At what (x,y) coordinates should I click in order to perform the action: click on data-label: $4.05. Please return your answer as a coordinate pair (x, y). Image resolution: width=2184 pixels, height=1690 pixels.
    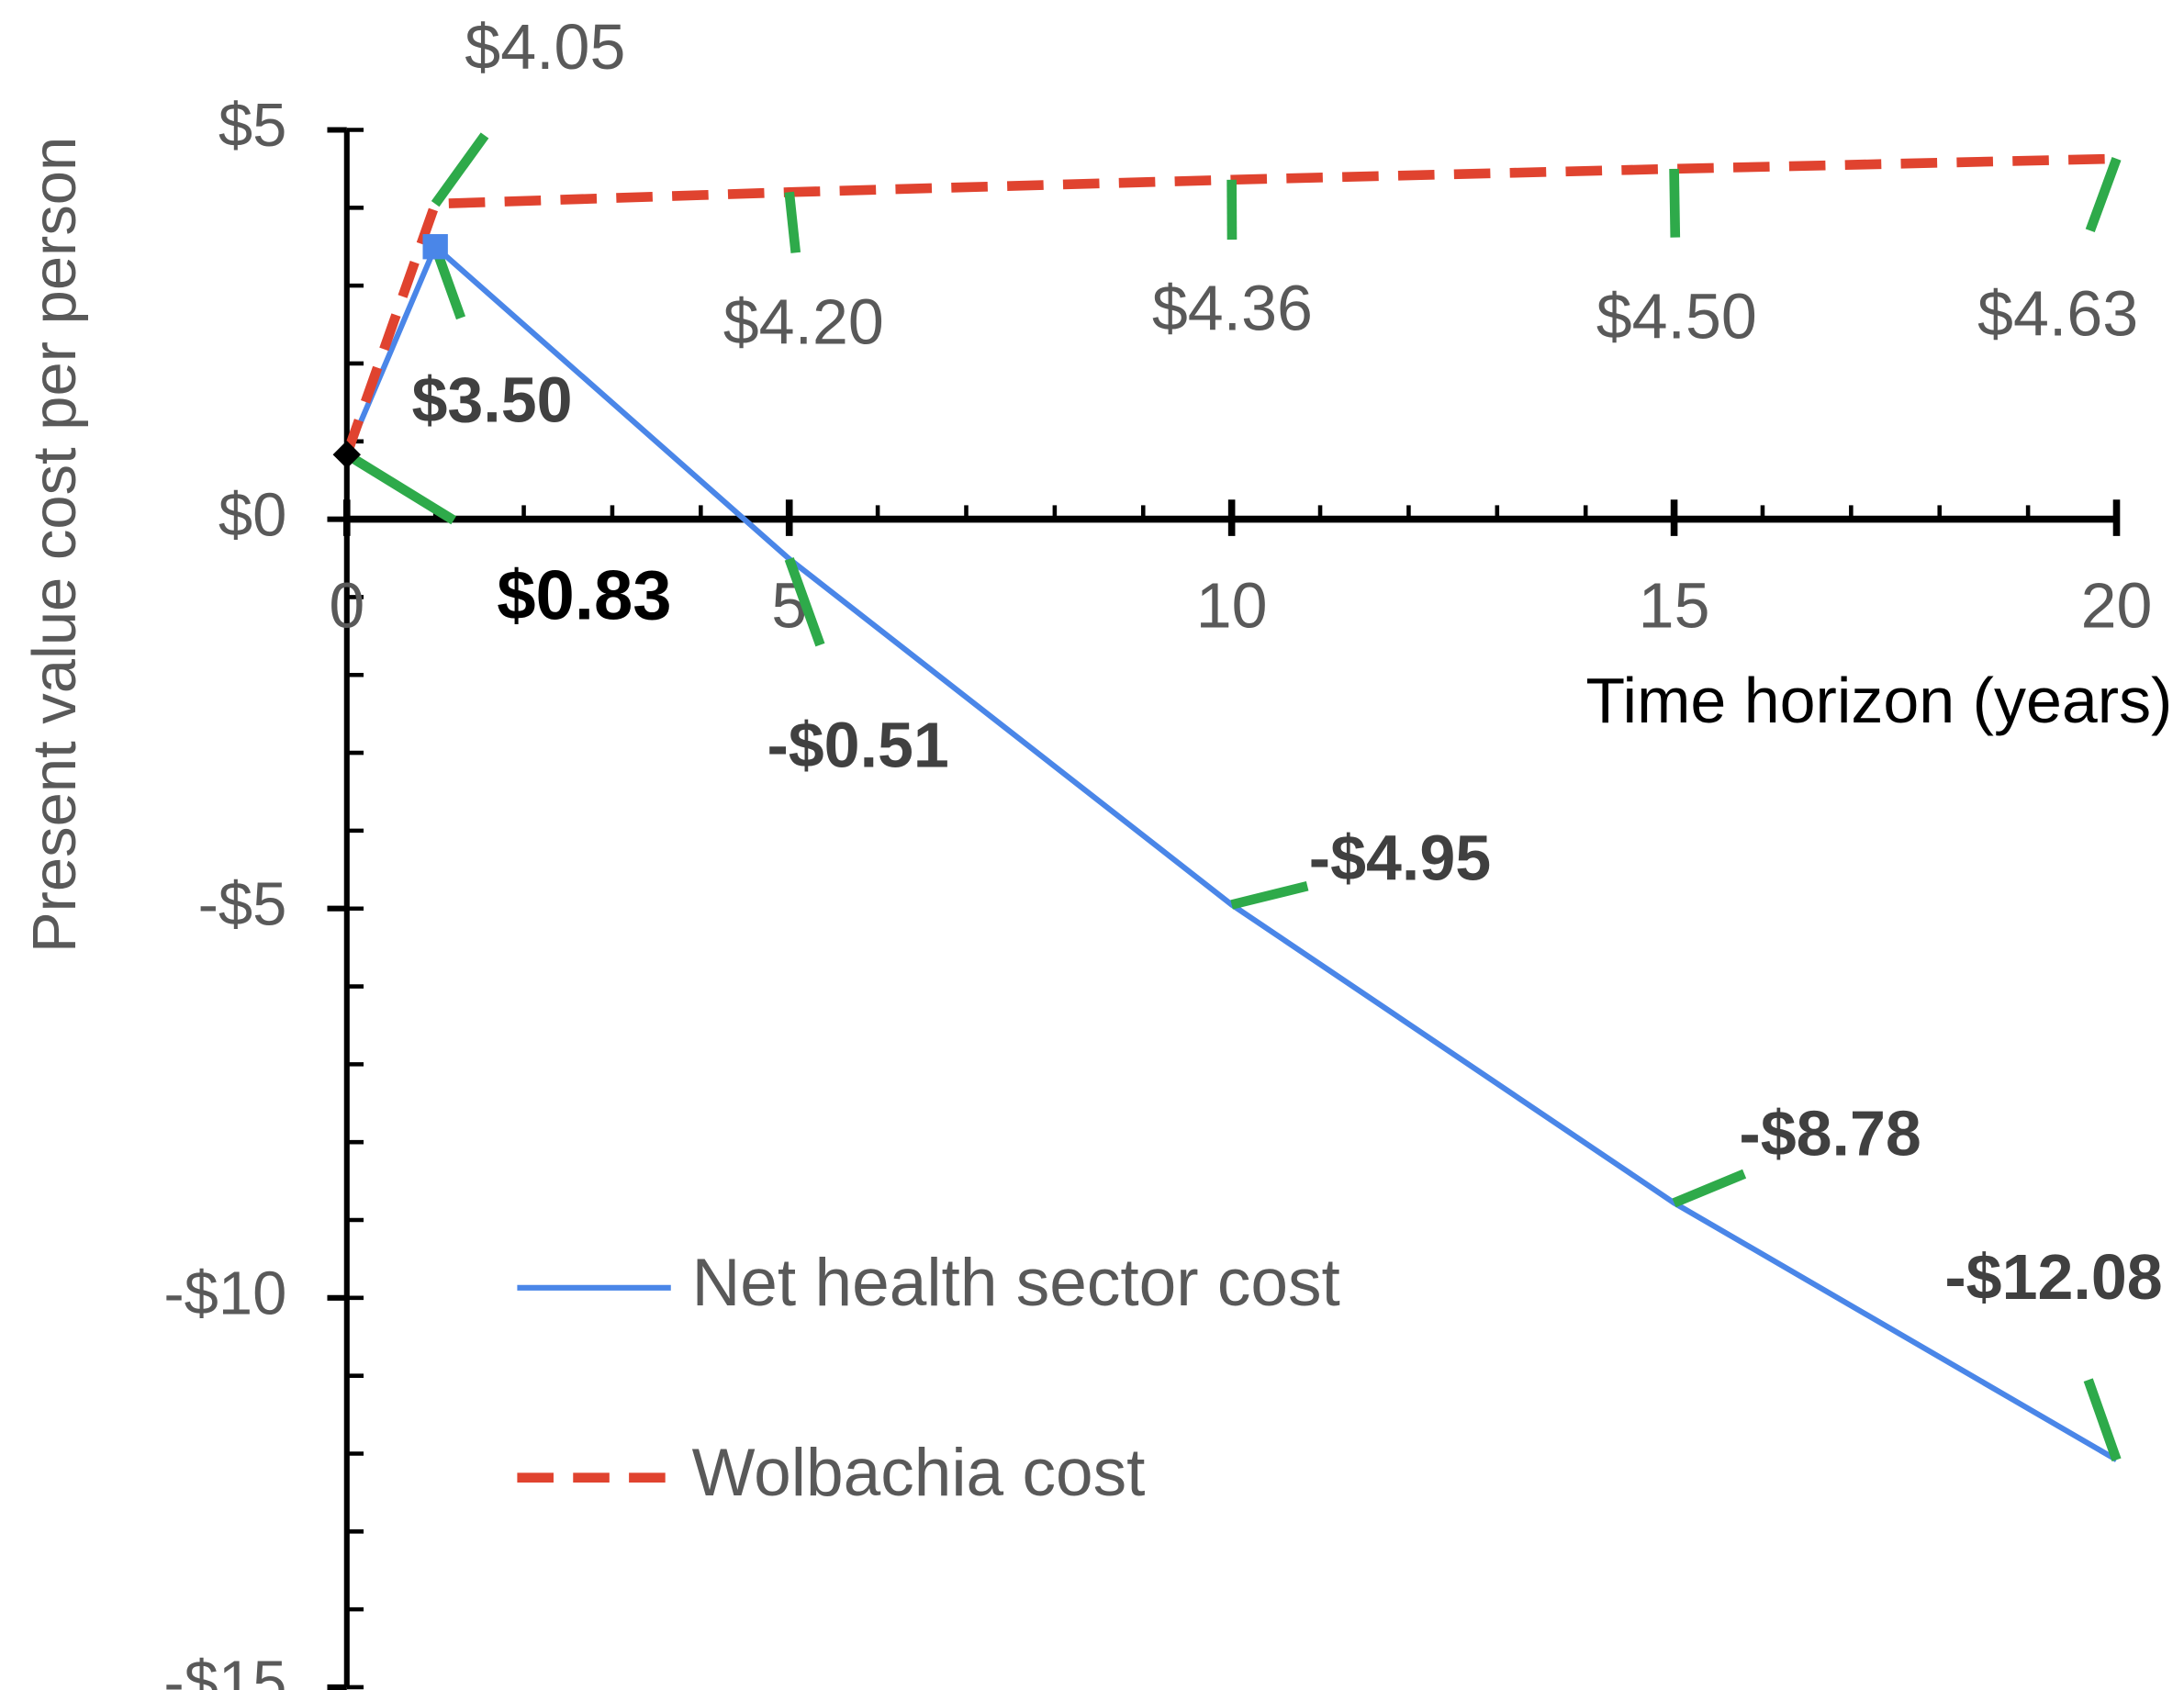
    Looking at the image, I should click on (545, 47).